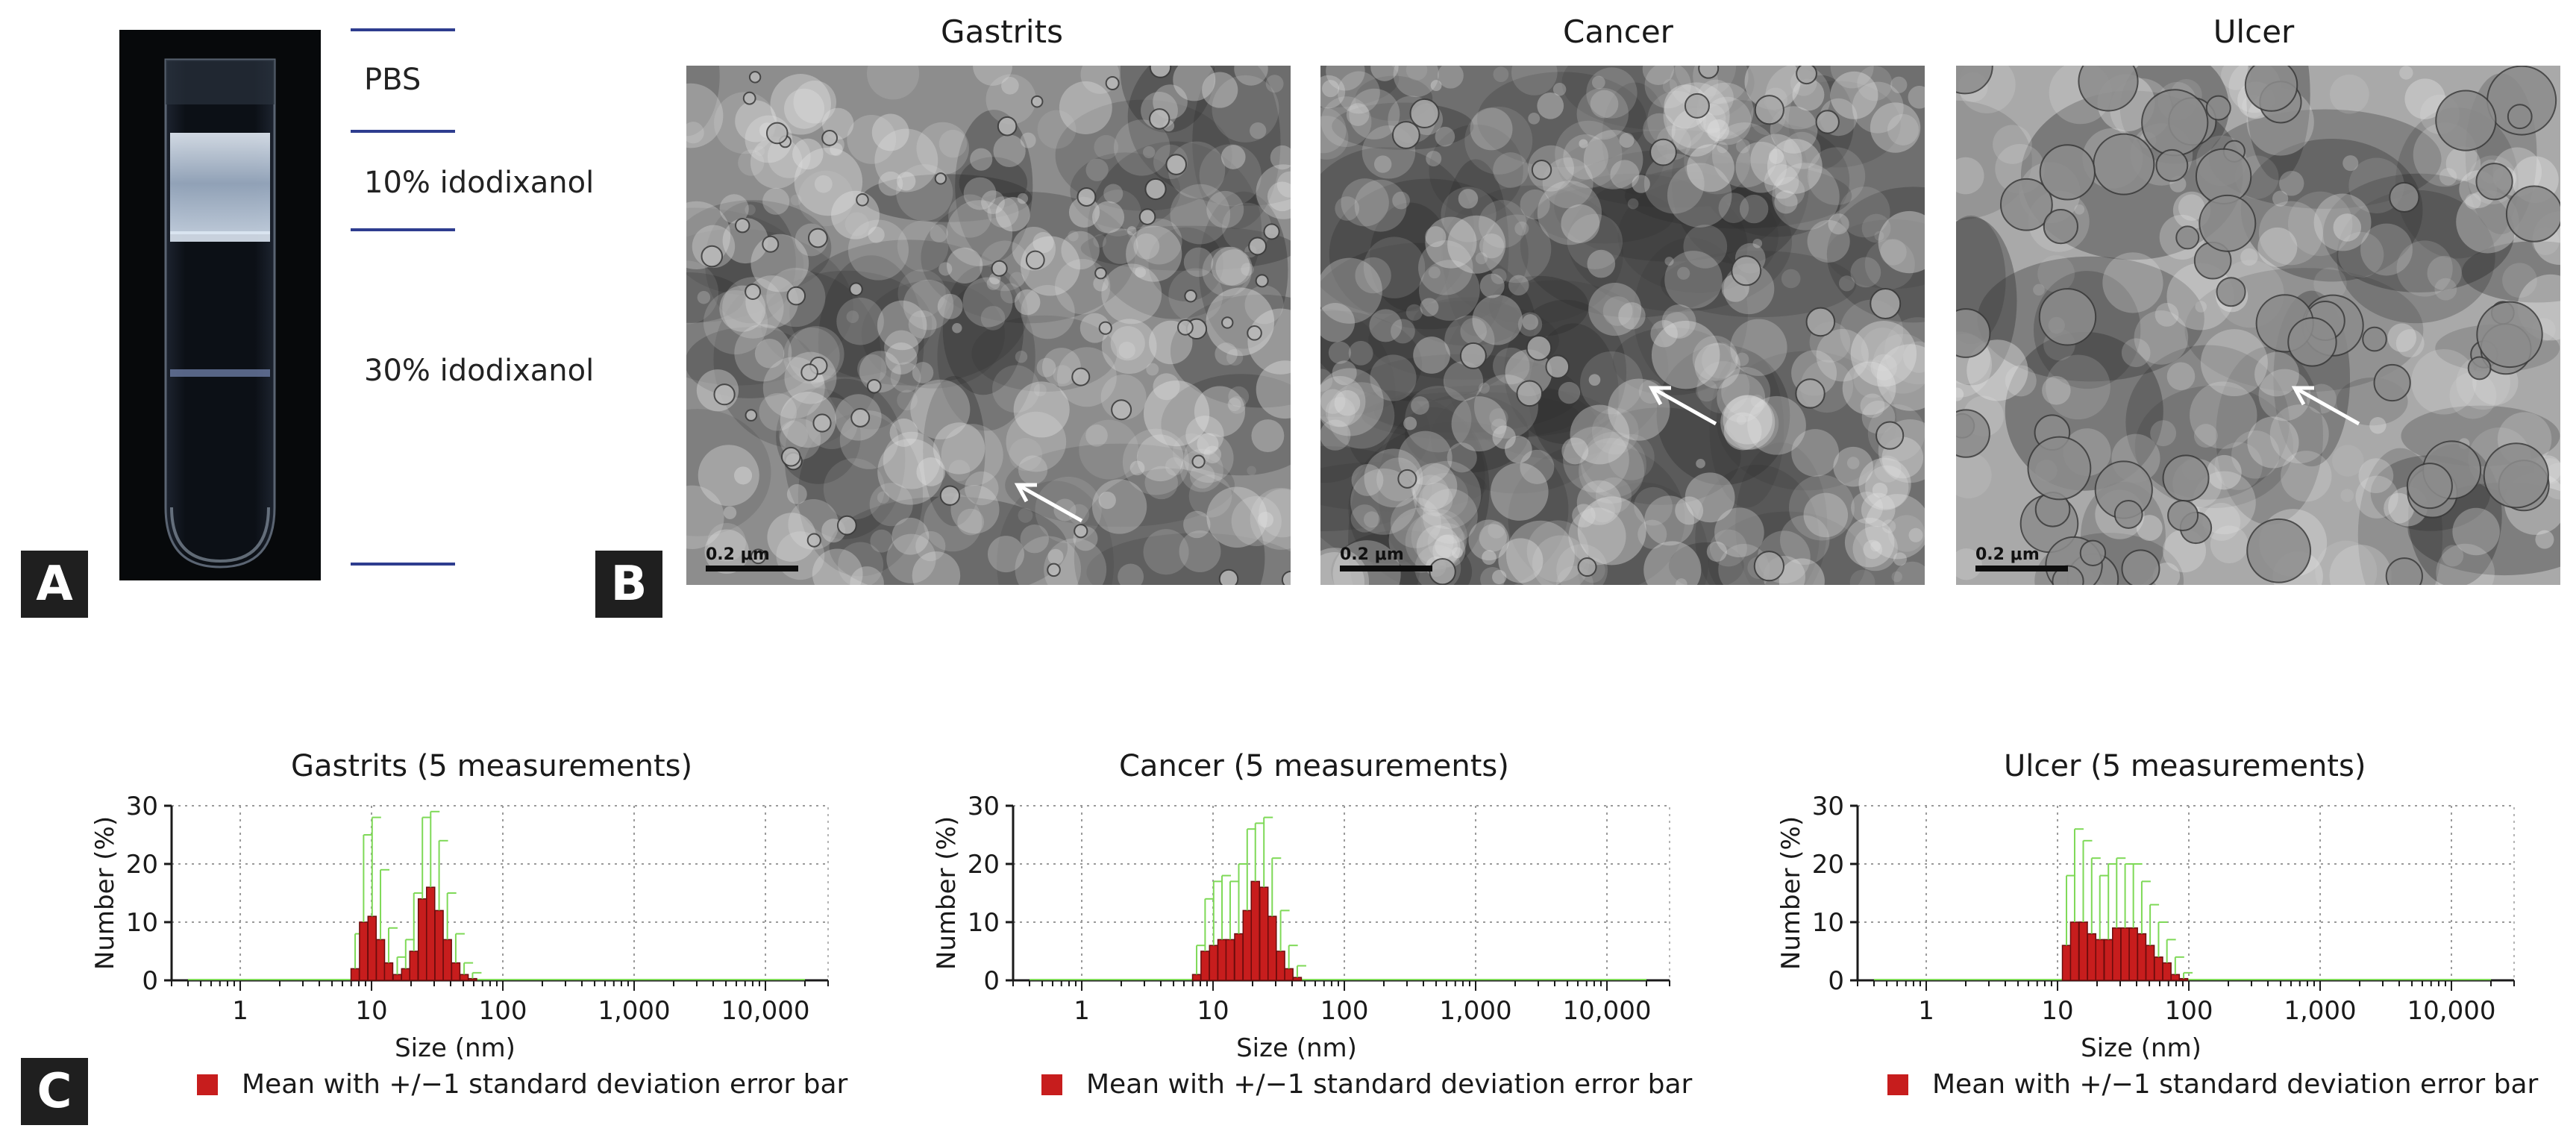  I want to click on tube-illustration, so click(220, 305).